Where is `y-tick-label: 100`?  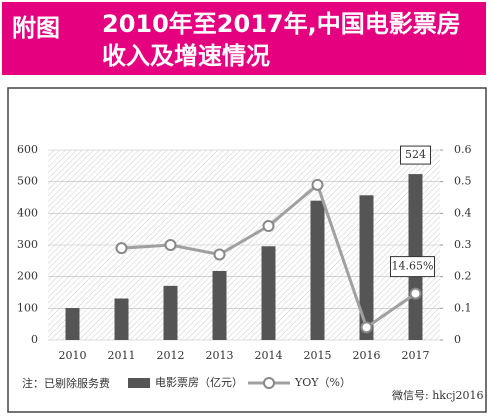 y-tick-label: 100 is located at coordinates (27, 307).